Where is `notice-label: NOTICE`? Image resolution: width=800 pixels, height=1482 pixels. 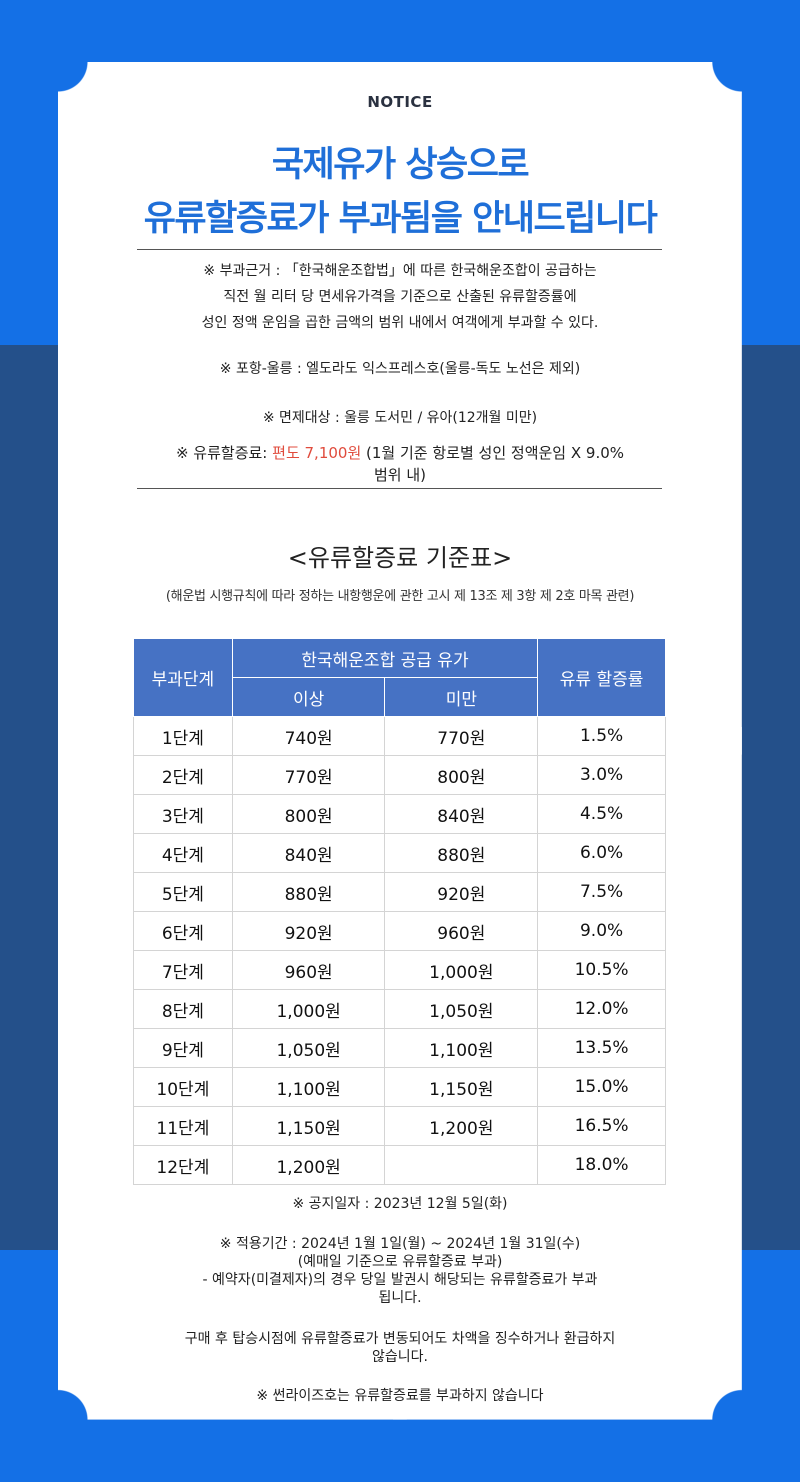
notice-label: NOTICE is located at coordinates (400, 102).